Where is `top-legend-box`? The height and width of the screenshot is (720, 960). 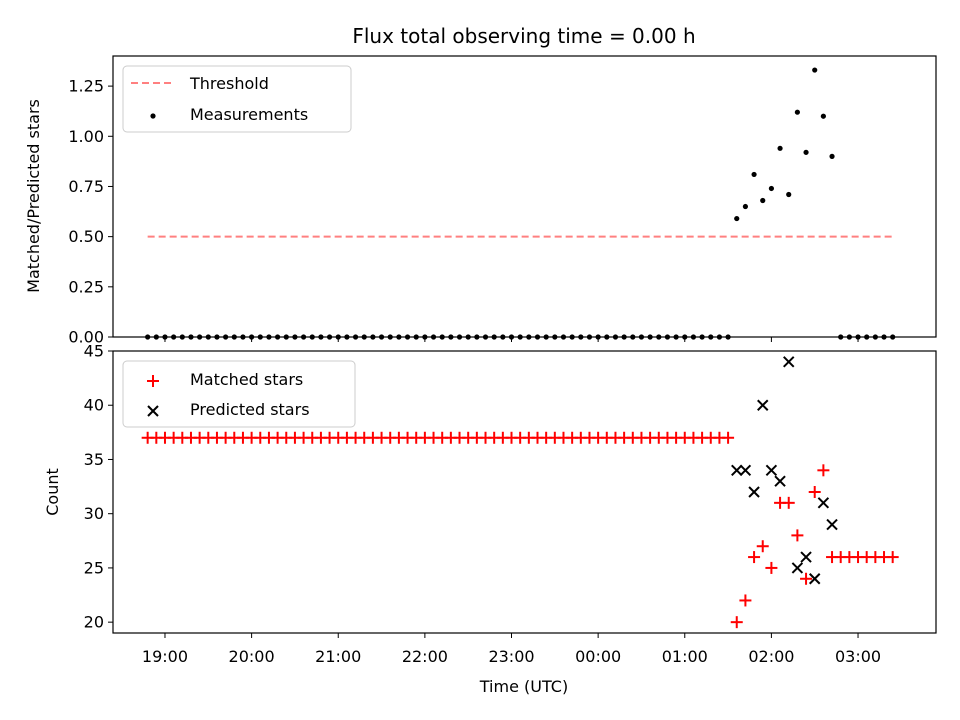 top-legend-box is located at coordinates (237, 99).